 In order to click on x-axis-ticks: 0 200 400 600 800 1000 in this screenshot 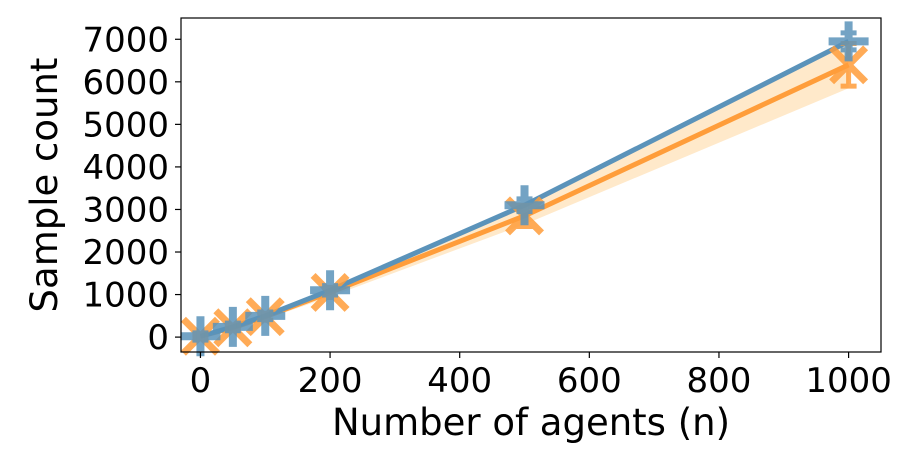, I will do `click(541, 376)`.